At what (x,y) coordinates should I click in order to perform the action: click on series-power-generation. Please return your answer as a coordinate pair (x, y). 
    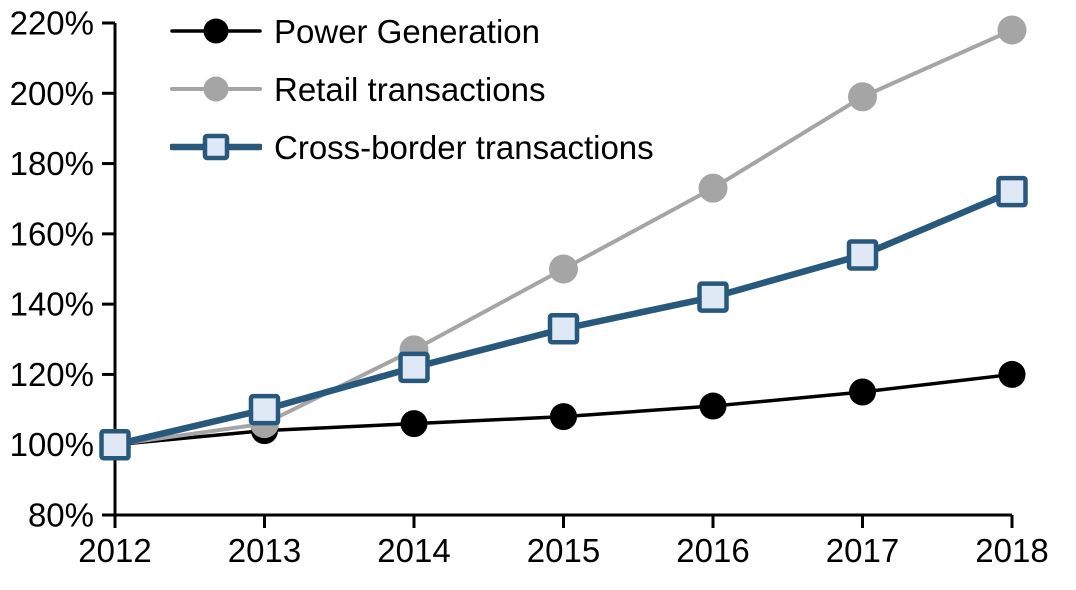
    Looking at the image, I should click on (563, 409).